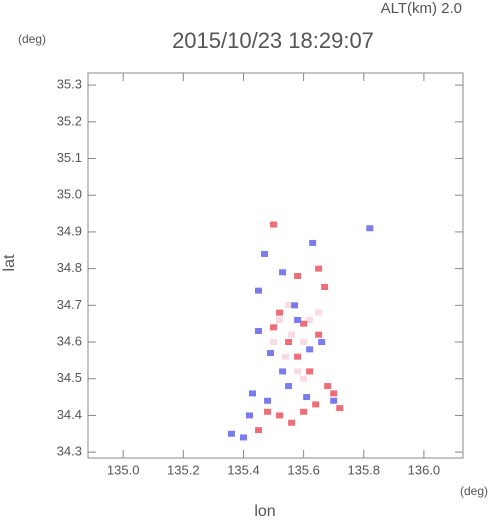 The height and width of the screenshot is (521, 491). What do you see at coordinates (273, 40) in the screenshot?
I see `chart-title: 2015/10/23 18:29:07` at bounding box center [273, 40].